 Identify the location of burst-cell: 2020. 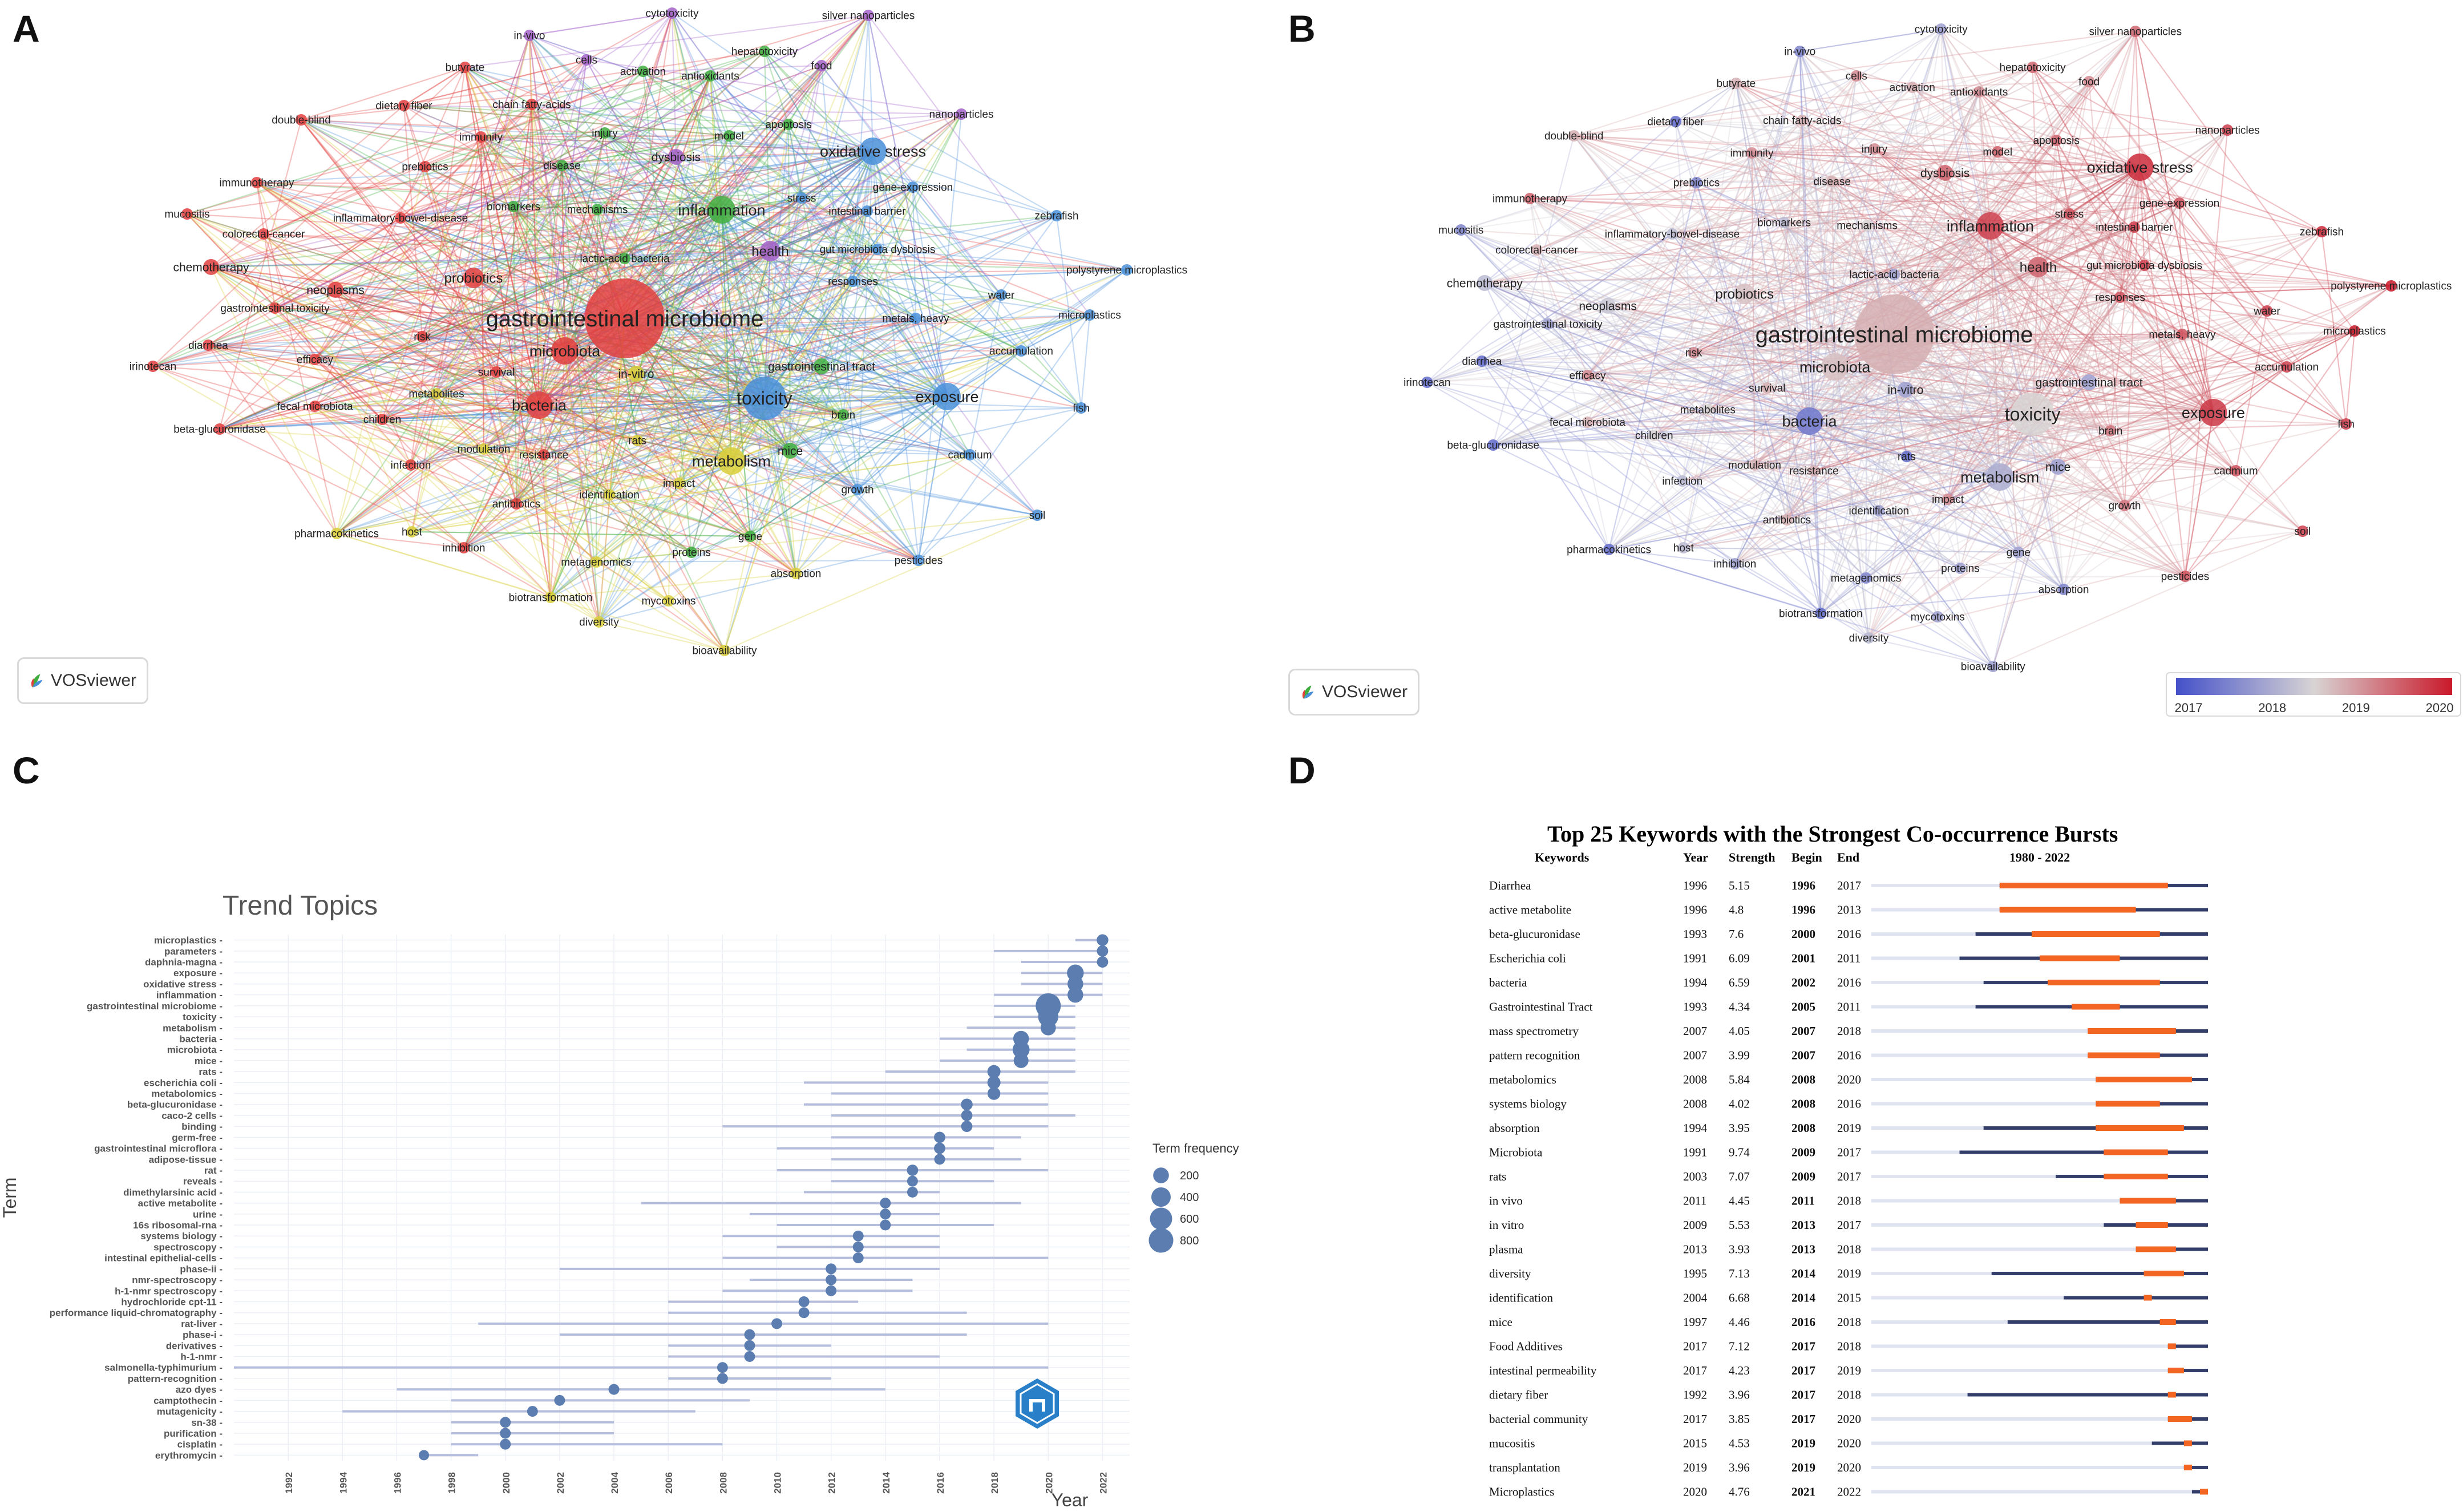
(1849, 1419).